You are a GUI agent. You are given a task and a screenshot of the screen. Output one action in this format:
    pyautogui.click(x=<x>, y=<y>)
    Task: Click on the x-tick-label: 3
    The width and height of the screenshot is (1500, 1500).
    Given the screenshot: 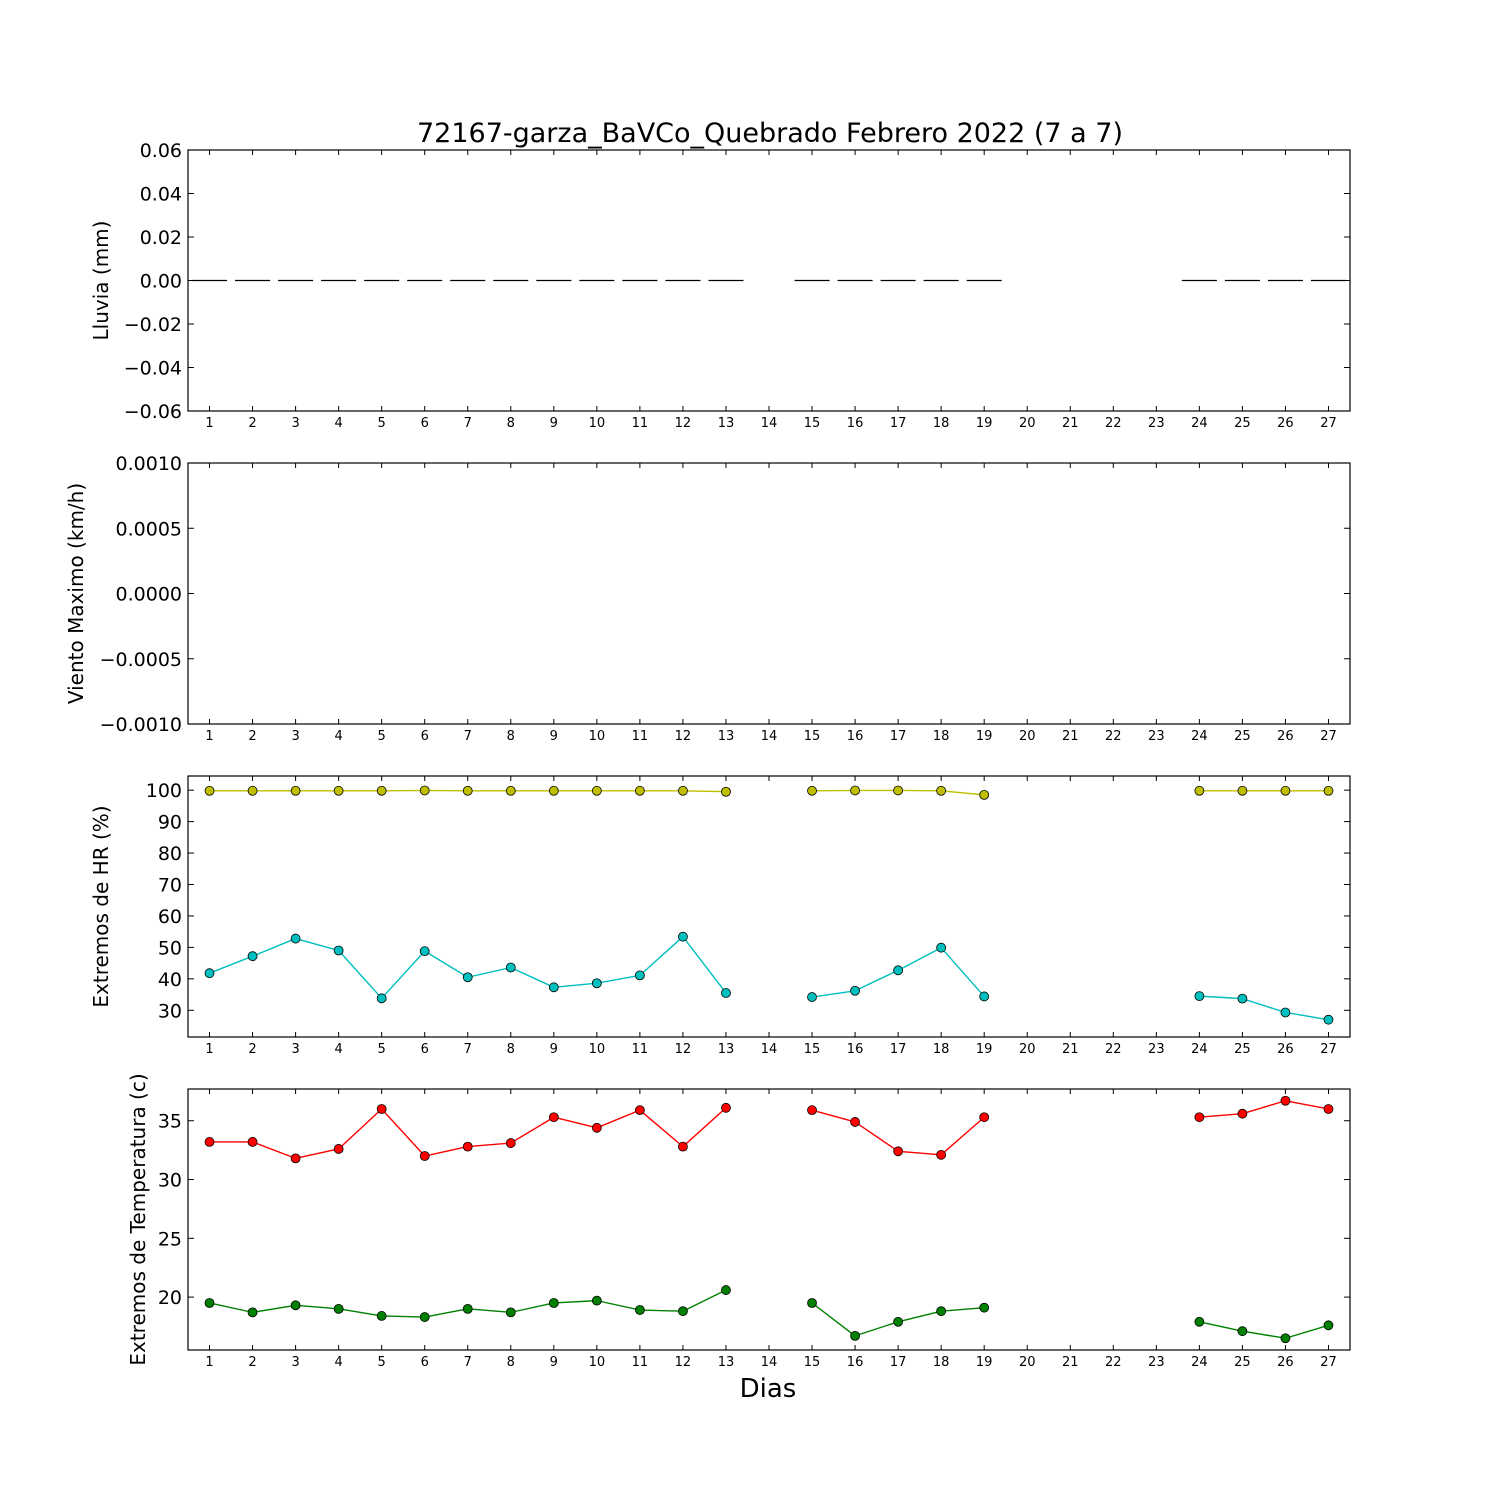 What is the action you would take?
    pyautogui.click(x=295, y=1049)
    